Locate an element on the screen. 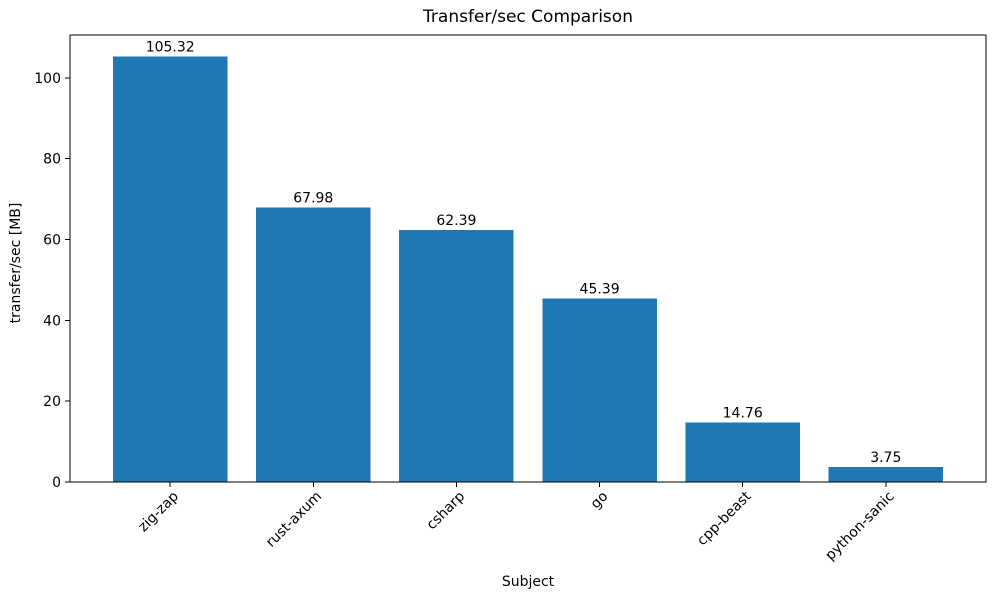 The height and width of the screenshot is (605, 1000). y-tick-label: 80 is located at coordinates (52, 160).